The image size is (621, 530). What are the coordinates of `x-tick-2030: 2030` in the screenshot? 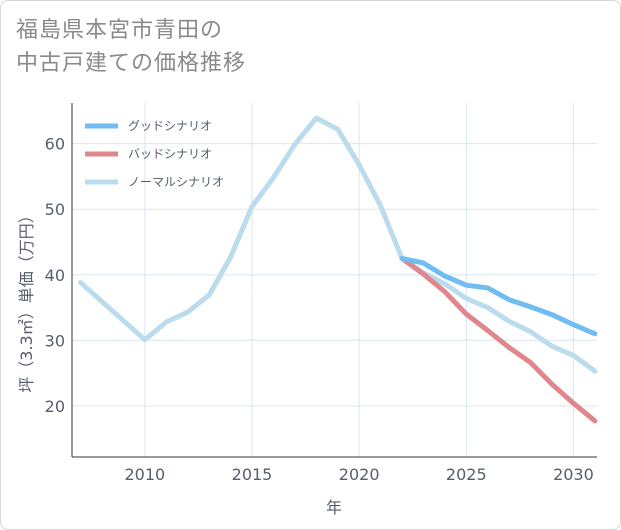 It's located at (573, 474).